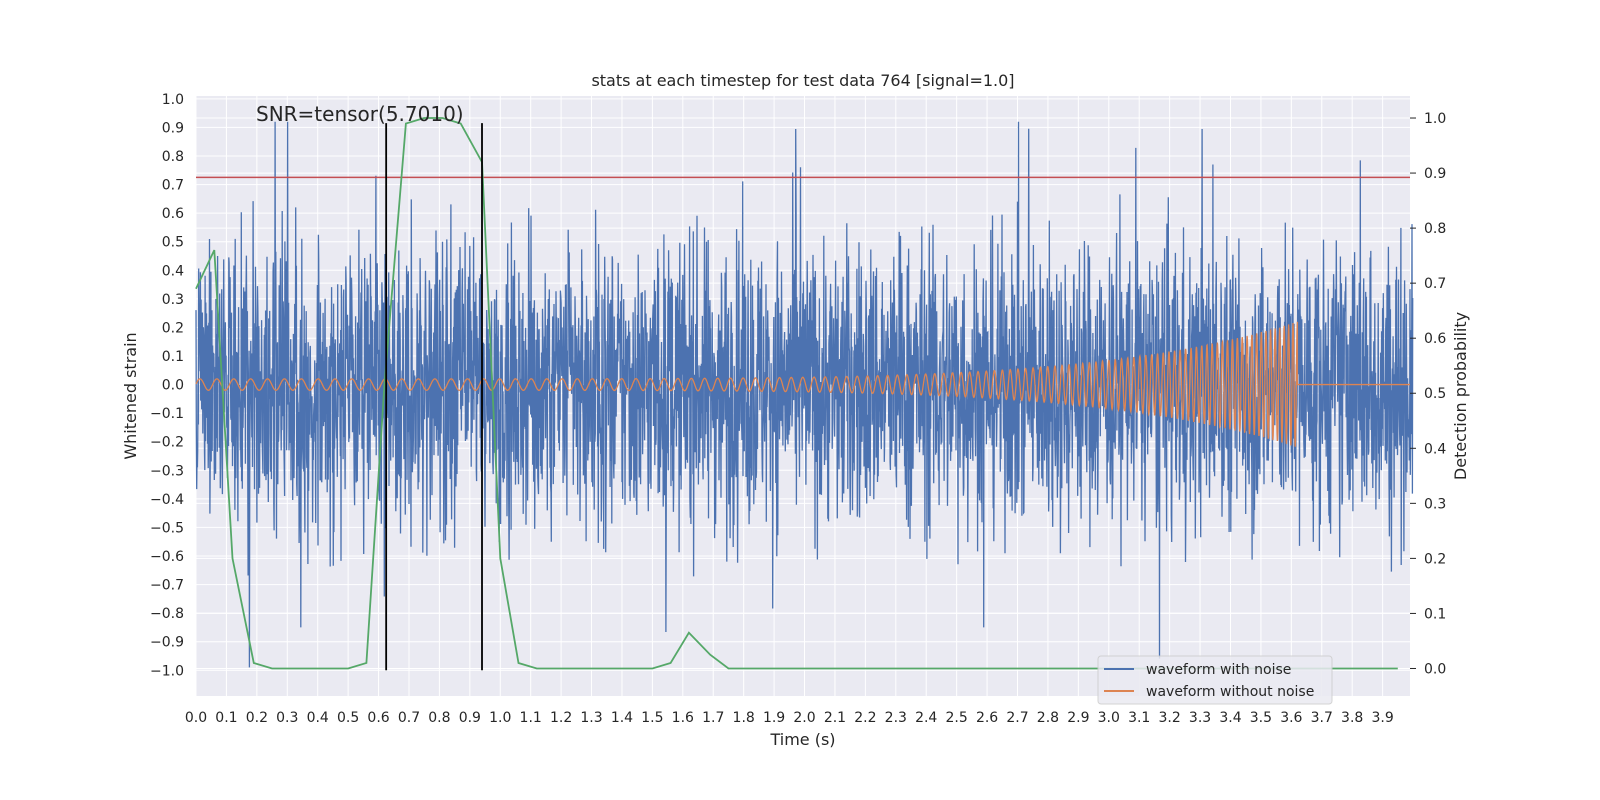 The width and height of the screenshot is (1600, 800). Describe the element at coordinates (167, 414) in the screenshot. I see `y-tick-label: −0.1` at that location.